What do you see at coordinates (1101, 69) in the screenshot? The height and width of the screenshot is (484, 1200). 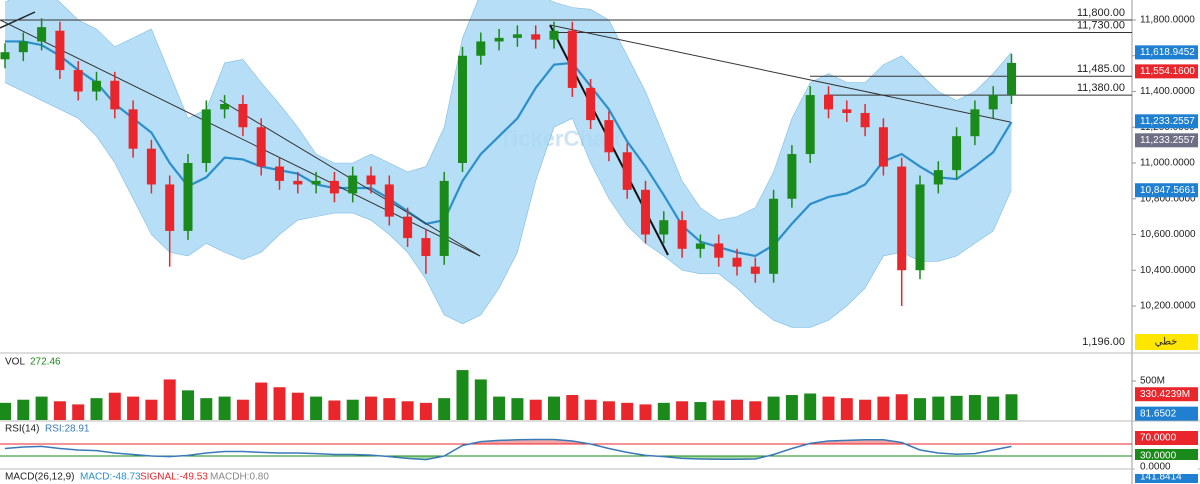 I see `level-label: 11,485.00` at bounding box center [1101, 69].